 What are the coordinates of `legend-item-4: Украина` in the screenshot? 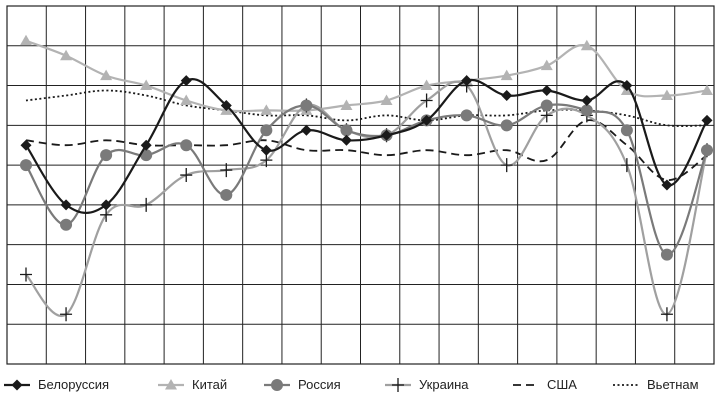 It's located at (427, 384).